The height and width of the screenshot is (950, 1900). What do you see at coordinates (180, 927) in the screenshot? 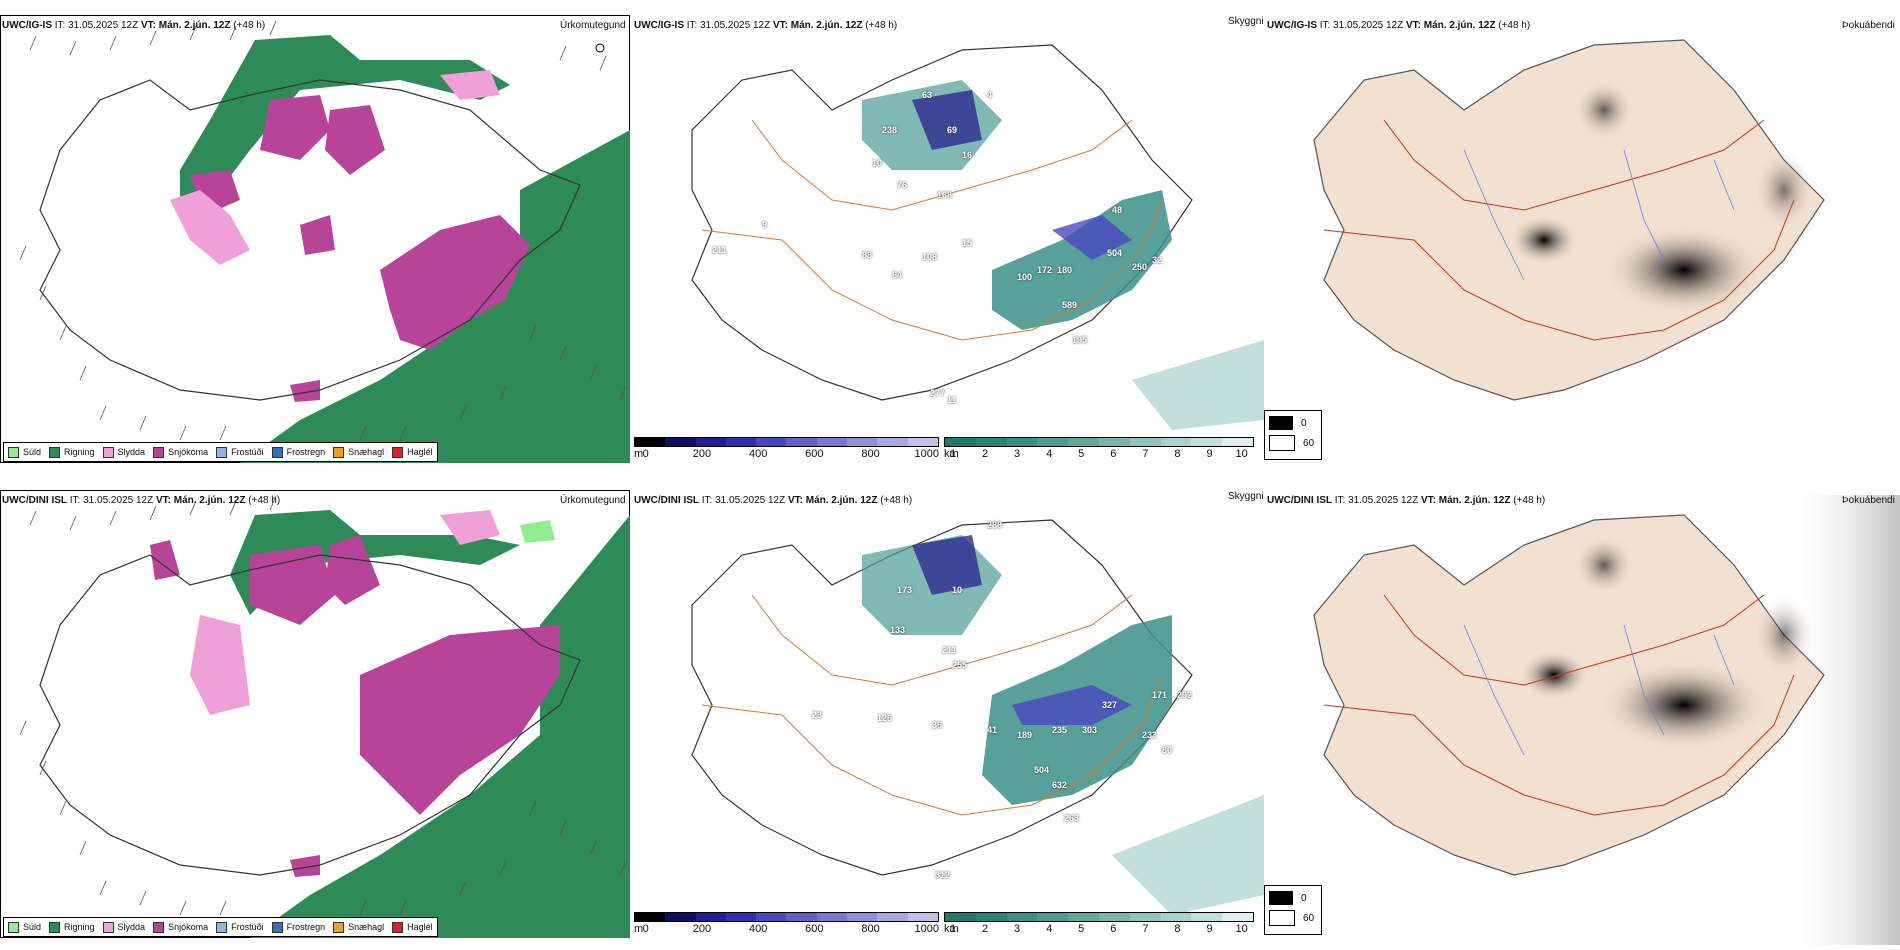
I see `legend-item: Snjókoma` at bounding box center [180, 927].